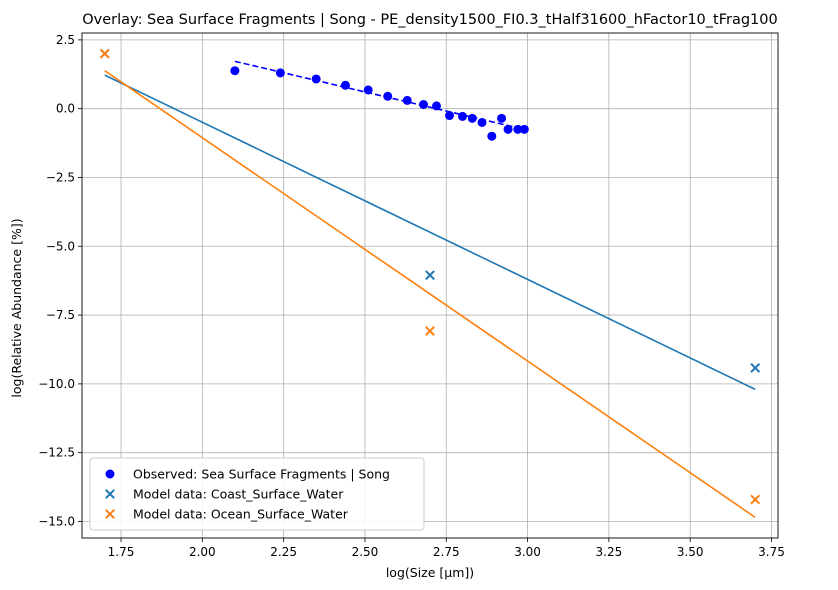 The width and height of the screenshot is (838, 590). I want to click on y-axis-ticks: 2.5 0.0 −2.5 −5.0 −7.5 −10.0 −12.5 −15.0, so click(60, 280).